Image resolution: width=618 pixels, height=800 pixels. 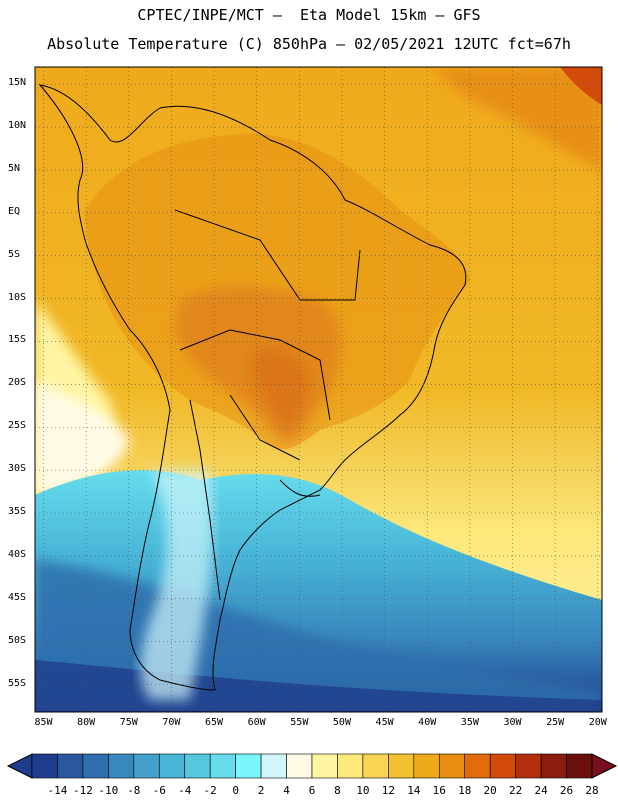 What do you see at coordinates (427, 722) in the screenshot?
I see `lon-label: 40W` at bounding box center [427, 722].